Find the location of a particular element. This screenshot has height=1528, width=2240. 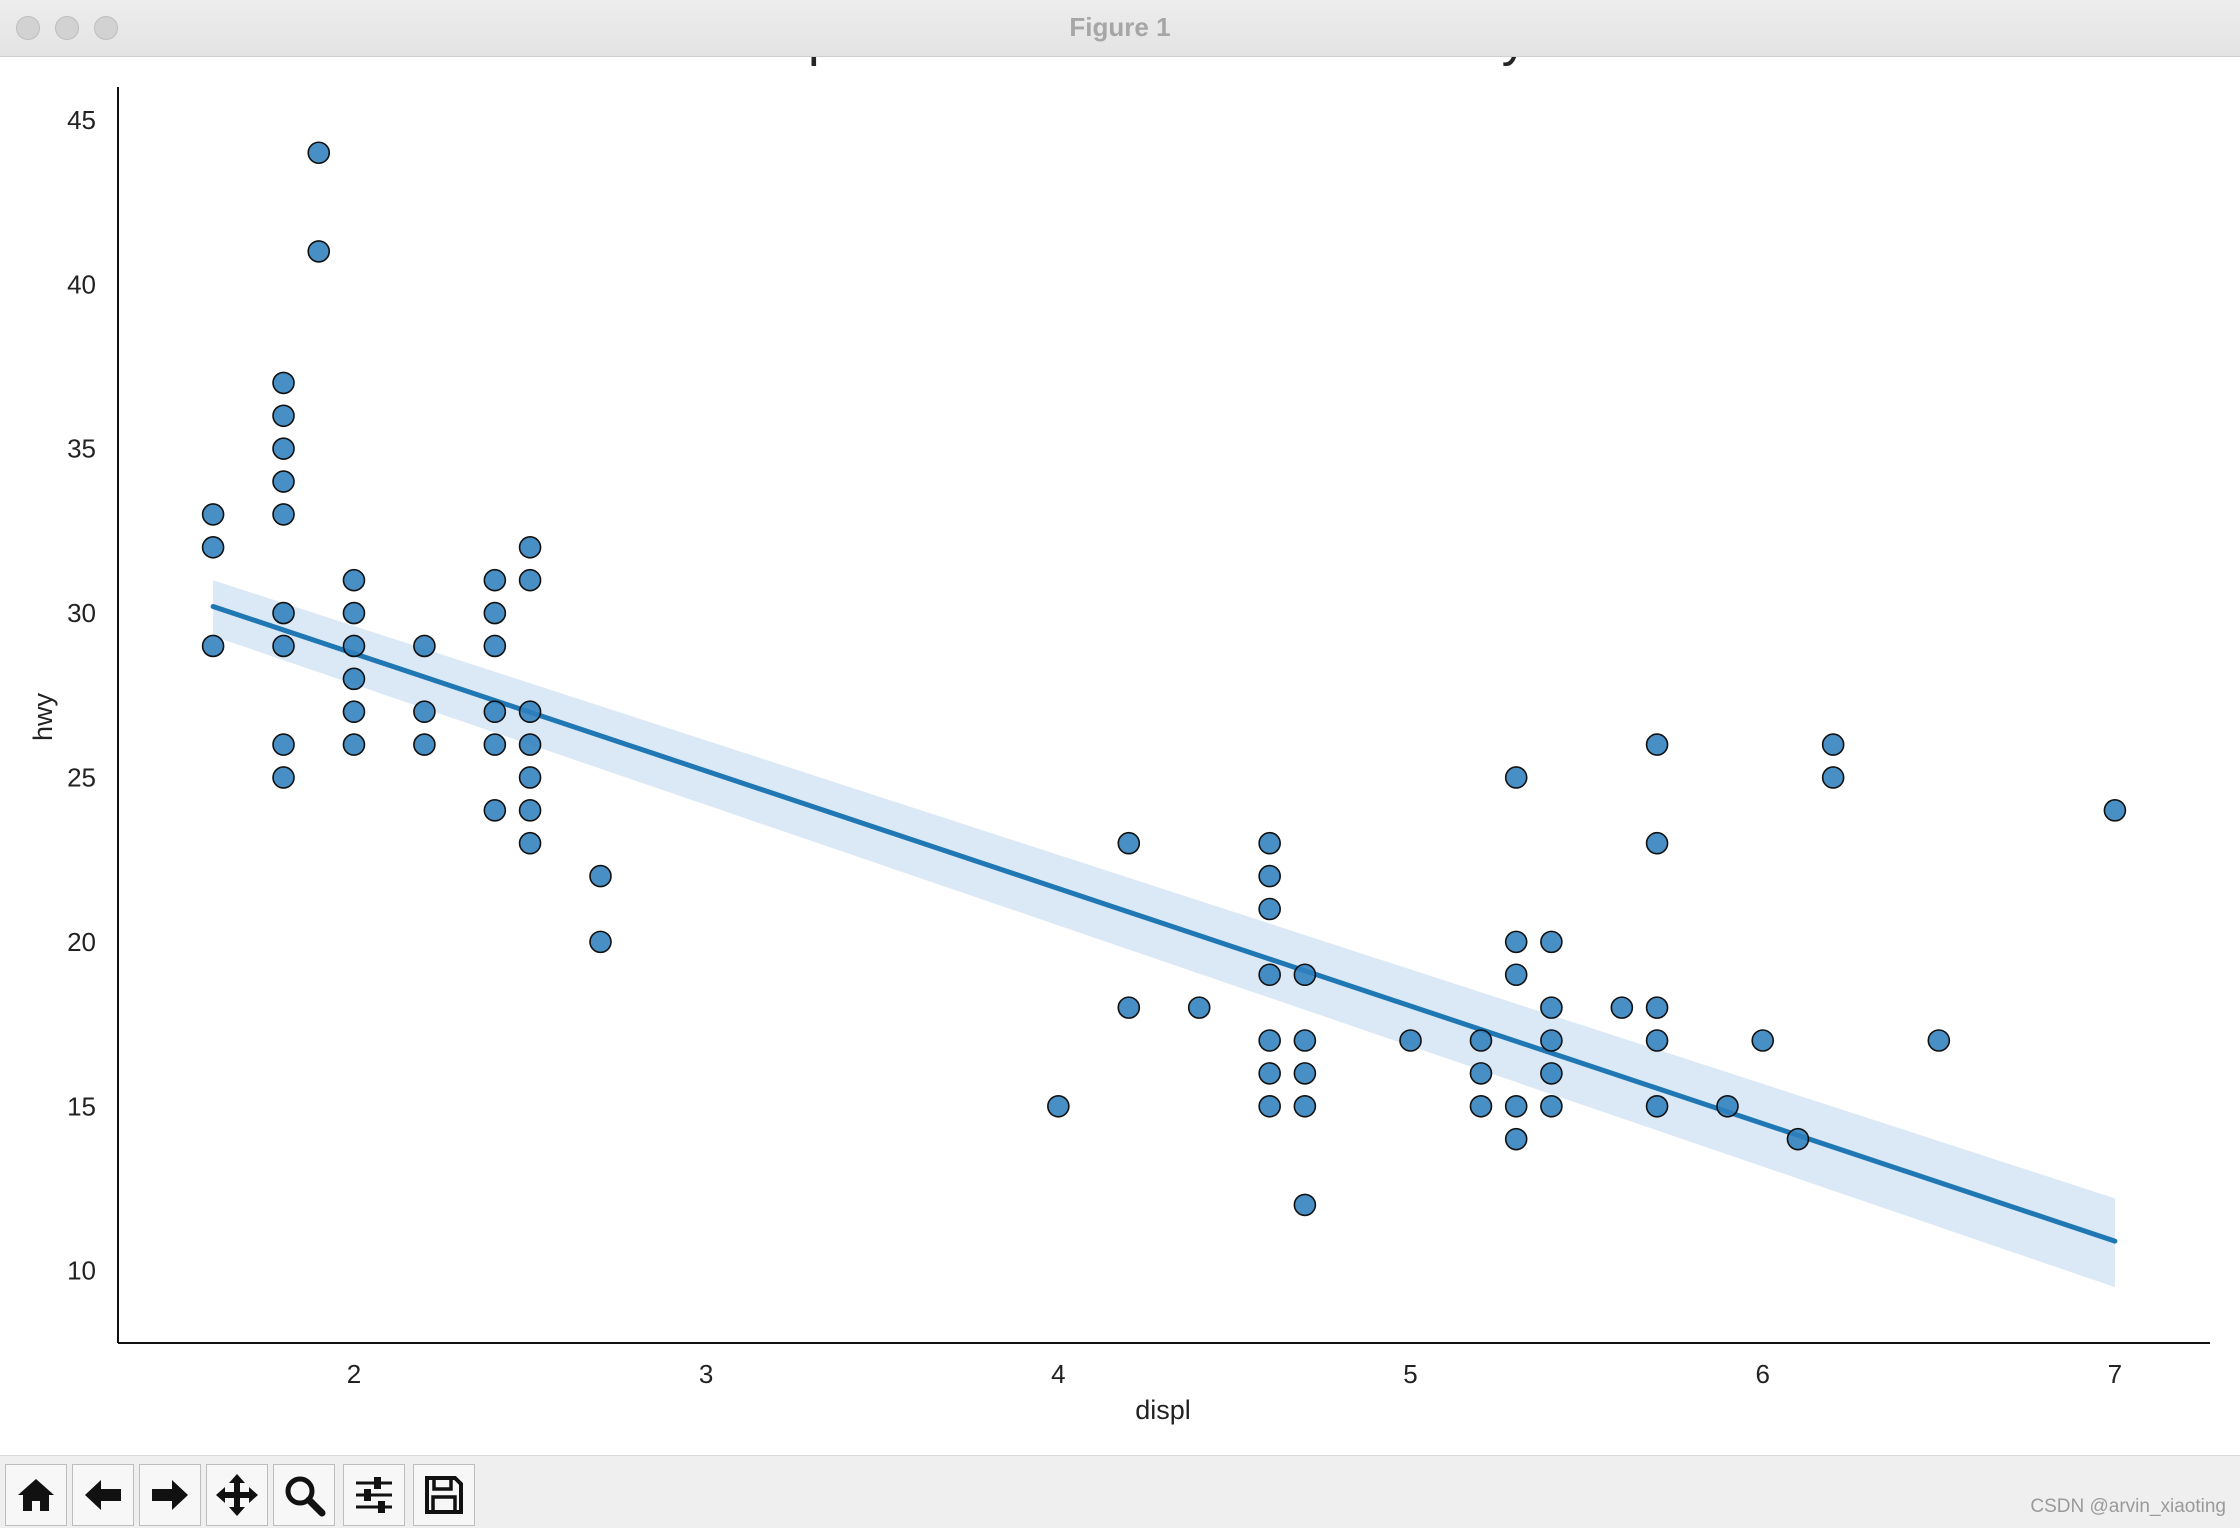

x-tick-label: 3 is located at coordinates (706, 1374).